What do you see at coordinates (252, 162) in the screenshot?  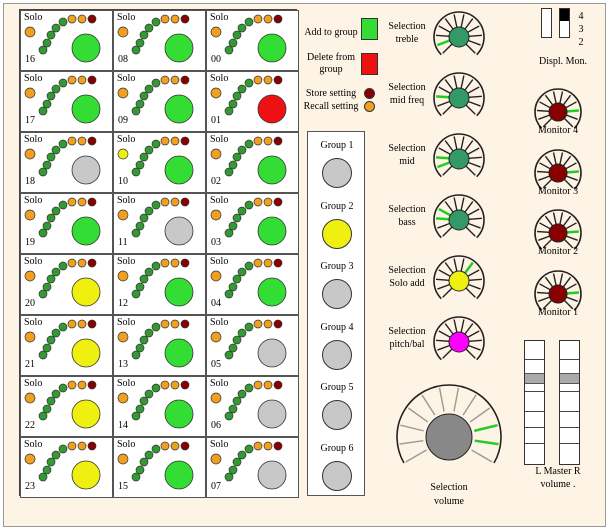 I see `channel-cell-02: Solo 02` at bounding box center [252, 162].